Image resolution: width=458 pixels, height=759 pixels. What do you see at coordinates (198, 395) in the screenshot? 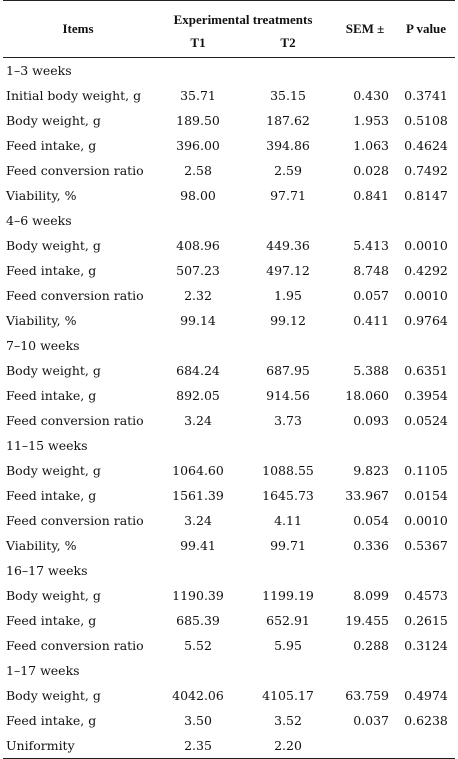
I see `cell-t1: 892.05` at bounding box center [198, 395].